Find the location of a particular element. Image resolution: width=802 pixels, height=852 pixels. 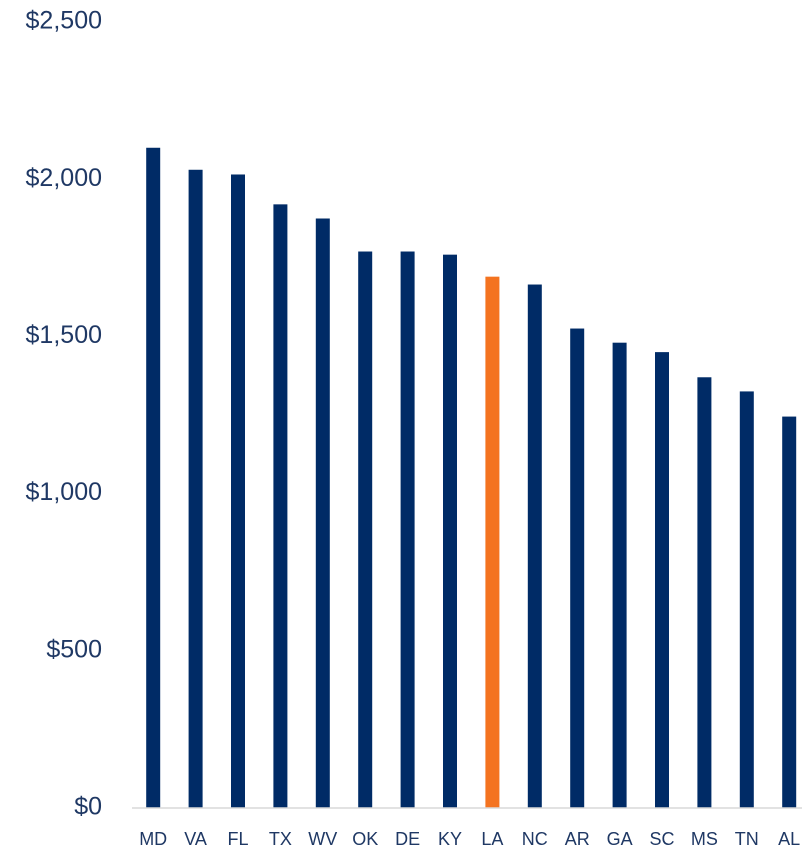

x-tick-label: MS is located at coordinates (704, 839).